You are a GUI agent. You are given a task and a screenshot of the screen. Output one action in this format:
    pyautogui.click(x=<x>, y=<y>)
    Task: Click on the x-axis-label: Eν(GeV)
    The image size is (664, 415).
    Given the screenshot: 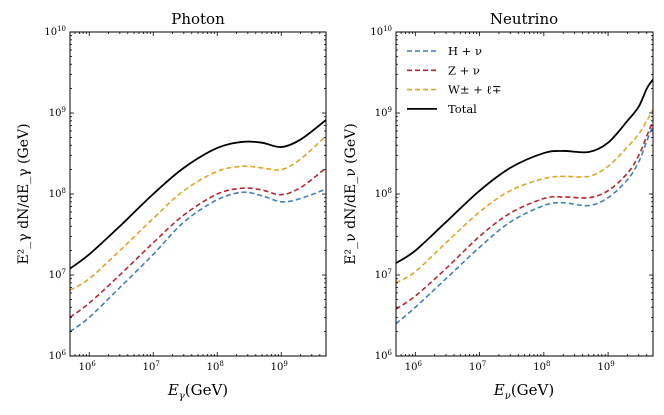 What is the action you would take?
    pyautogui.click(x=523, y=391)
    